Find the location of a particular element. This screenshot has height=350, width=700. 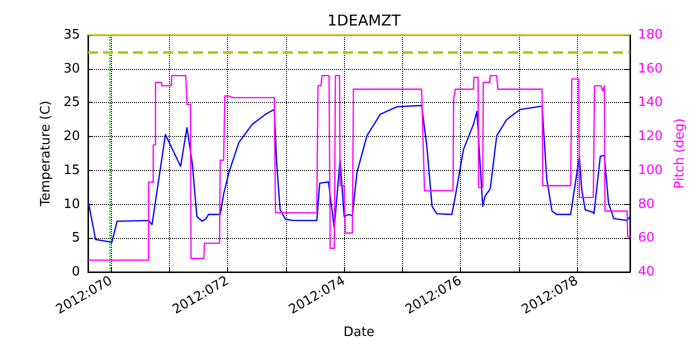

y2-tick-label: 100 is located at coordinates (650, 170).